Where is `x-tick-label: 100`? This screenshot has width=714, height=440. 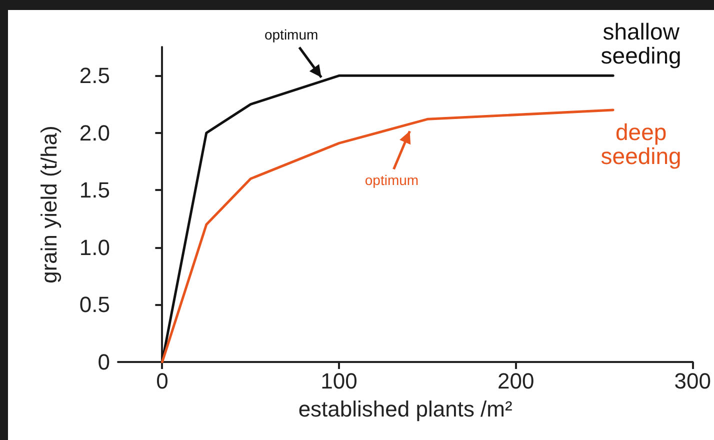
x-tick-label: 100 is located at coordinates (339, 381).